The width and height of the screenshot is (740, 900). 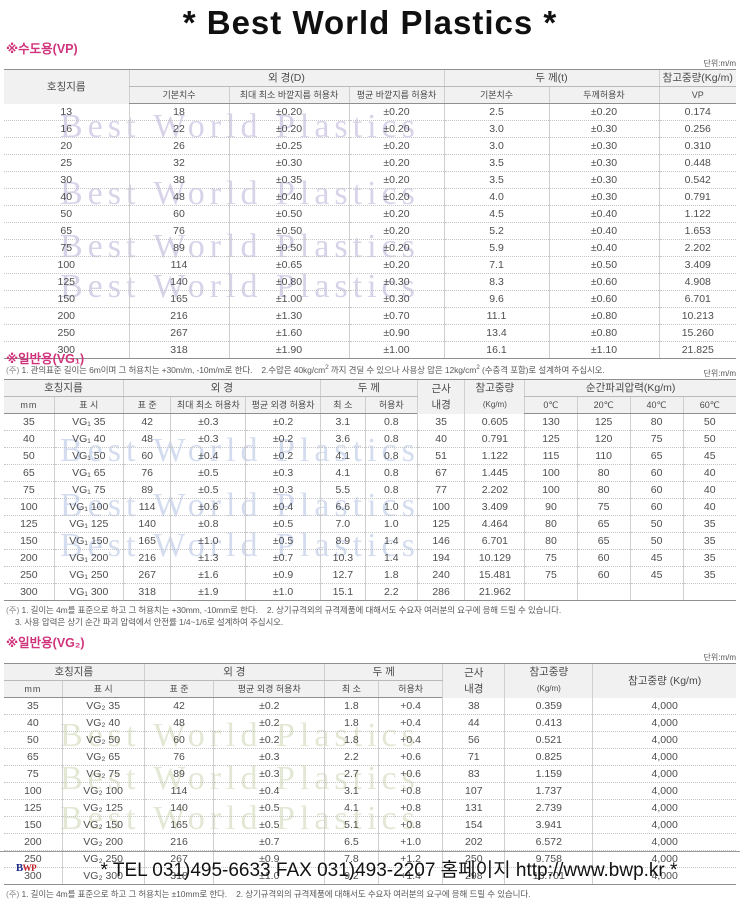 I want to click on table-cell: 1.159, so click(x=548, y=774).